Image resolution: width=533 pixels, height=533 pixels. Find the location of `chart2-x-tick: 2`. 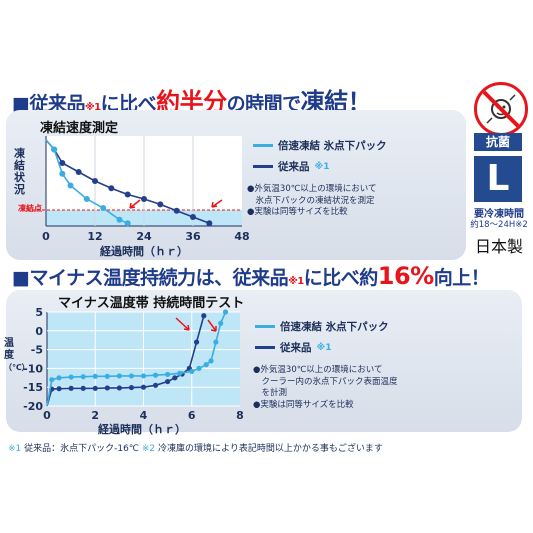

chart2-x-tick: 2 is located at coordinates (95, 415).